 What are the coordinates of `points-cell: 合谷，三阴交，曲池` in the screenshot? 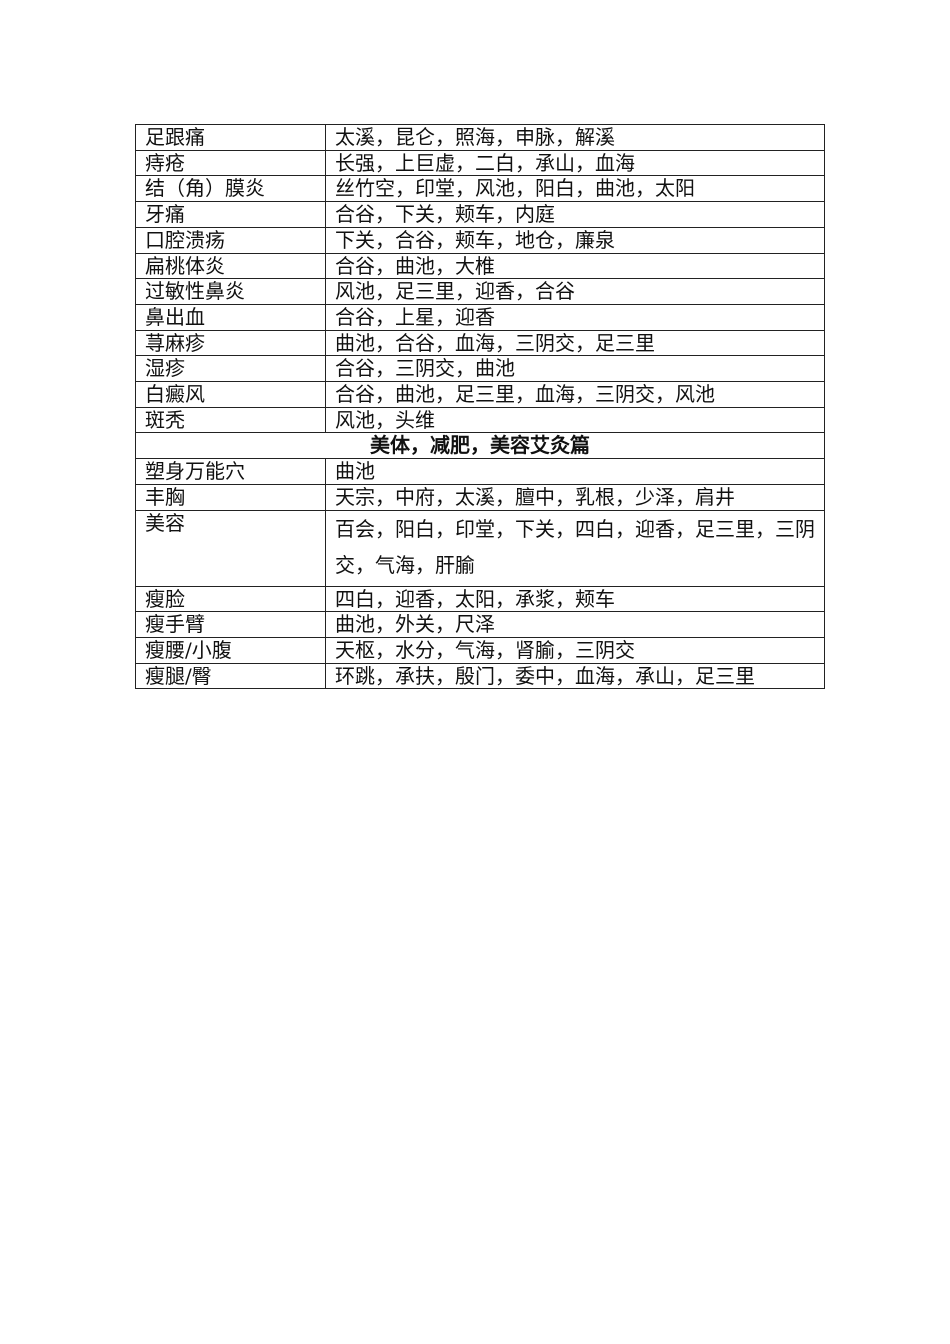 It's located at (575, 369).